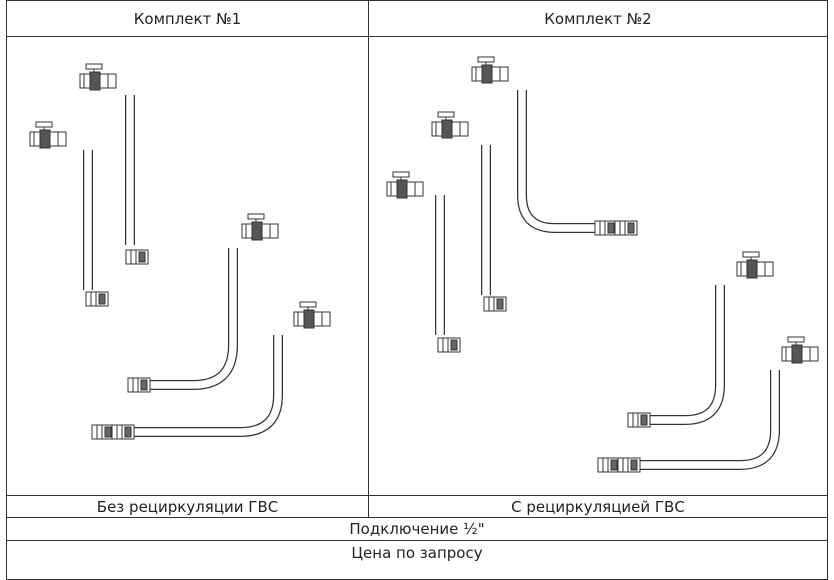 Image resolution: width=834 pixels, height=580 pixels. What do you see at coordinates (598, 506) in the screenshot?
I see `caption-cell: С рециркуляцией ГВС` at bounding box center [598, 506].